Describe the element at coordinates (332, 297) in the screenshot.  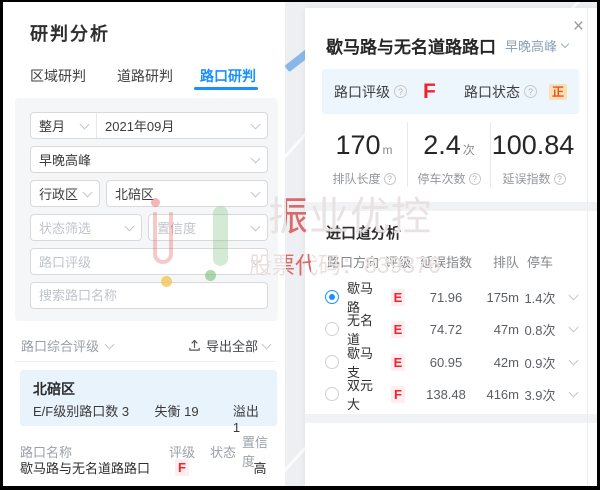
I see `radio-selected` at that location.